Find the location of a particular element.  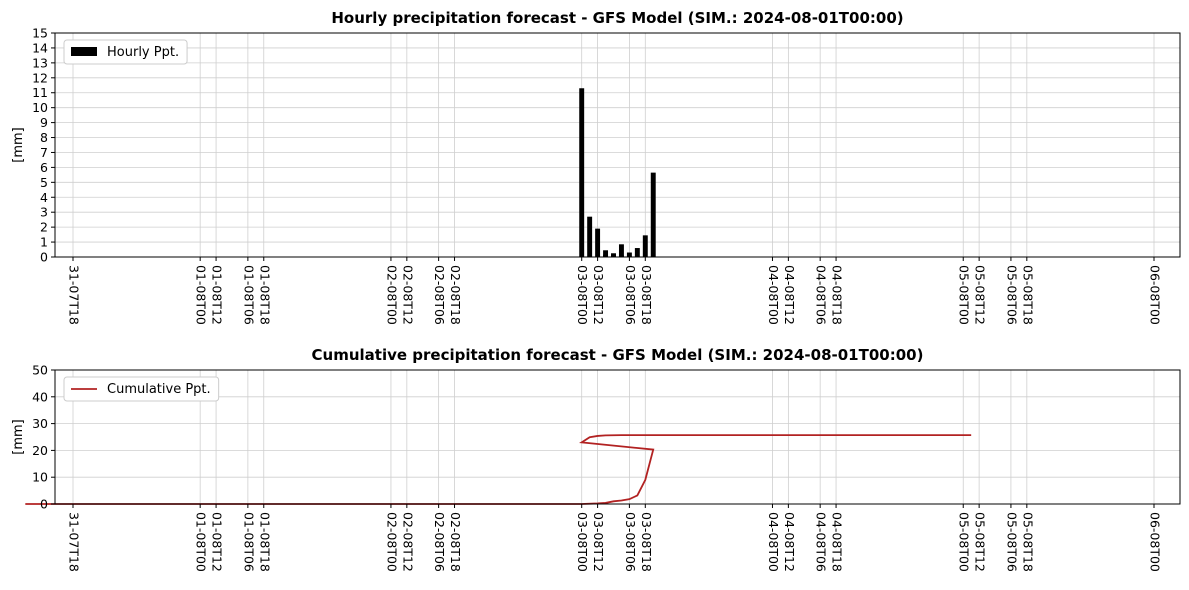

cumulative-line is located at coordinates (498, 469).